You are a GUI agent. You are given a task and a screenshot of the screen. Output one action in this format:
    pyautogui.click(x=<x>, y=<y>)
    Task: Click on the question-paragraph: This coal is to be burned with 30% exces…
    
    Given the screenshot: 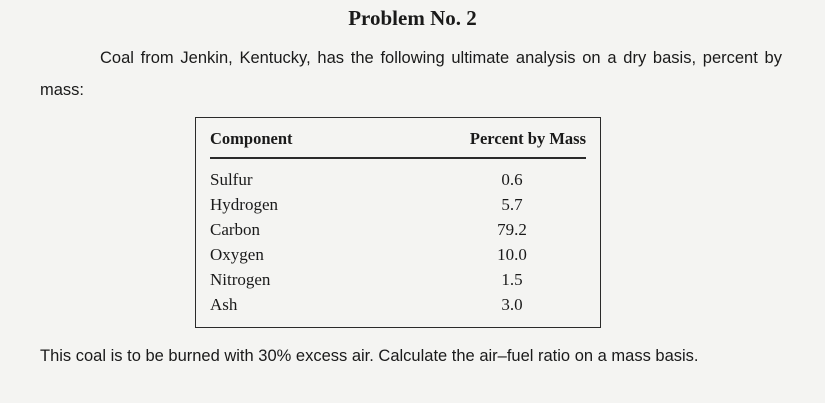 What is the action you would take?
    pyautogui.click(x=369, y=356)
    